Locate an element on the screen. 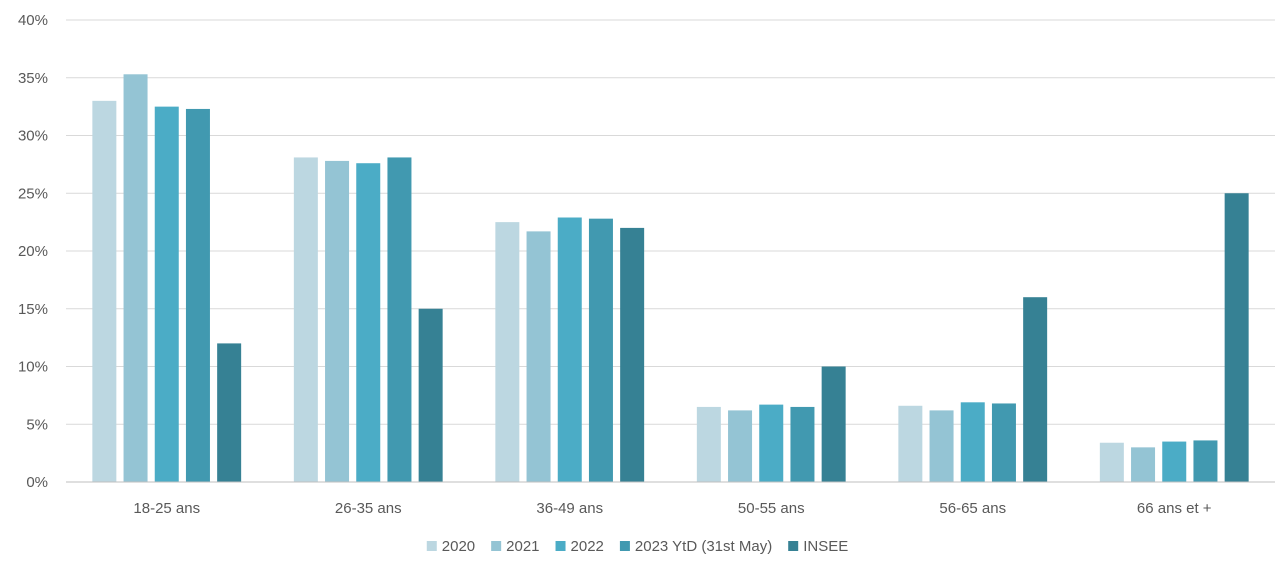  x-category-label: 50-55 ans is located at coordinates (771, 508).